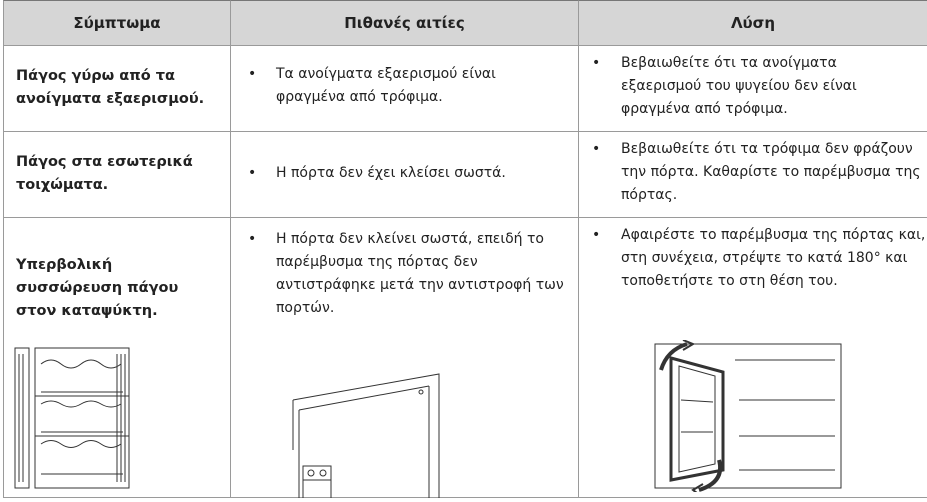 The image size is (927, 502). Describe the element at coordinates (366, 435) in the screenshot. I see `hinge-illustration` at that location.